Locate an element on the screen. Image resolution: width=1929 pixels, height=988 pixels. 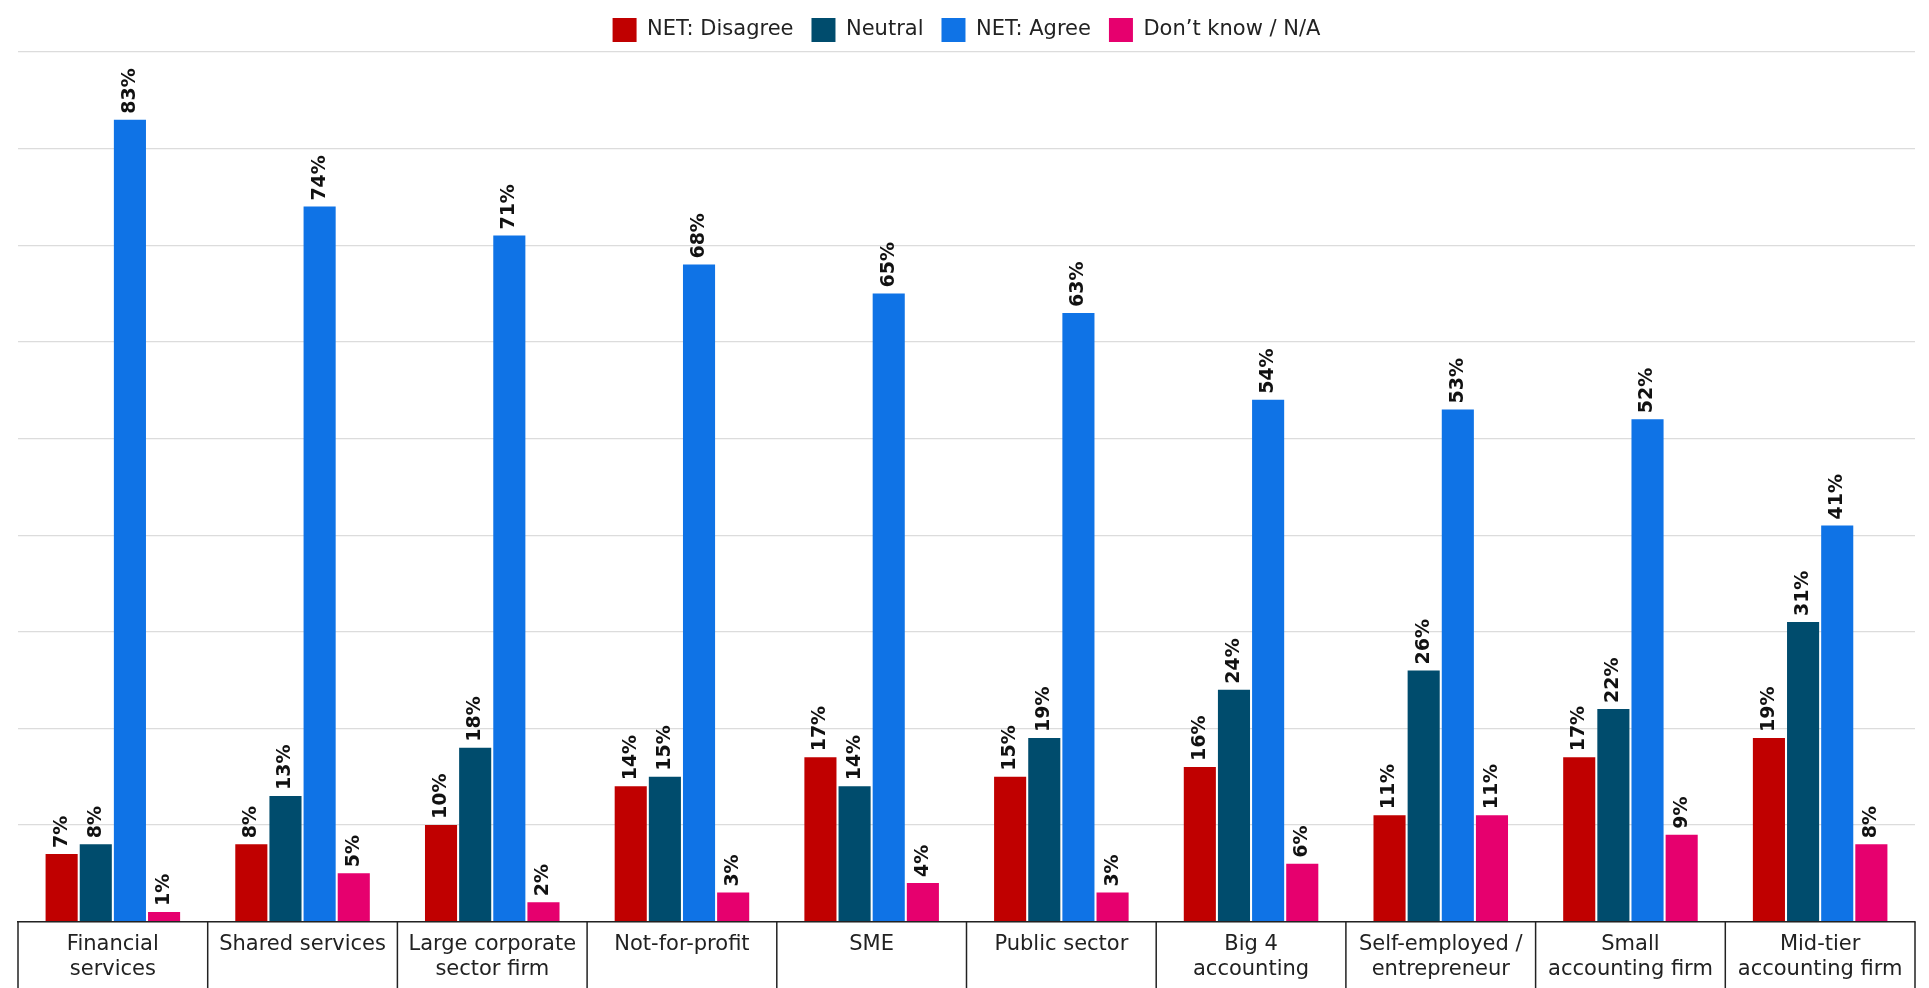
data-label: 52% is located at coordinates (1645, 390).